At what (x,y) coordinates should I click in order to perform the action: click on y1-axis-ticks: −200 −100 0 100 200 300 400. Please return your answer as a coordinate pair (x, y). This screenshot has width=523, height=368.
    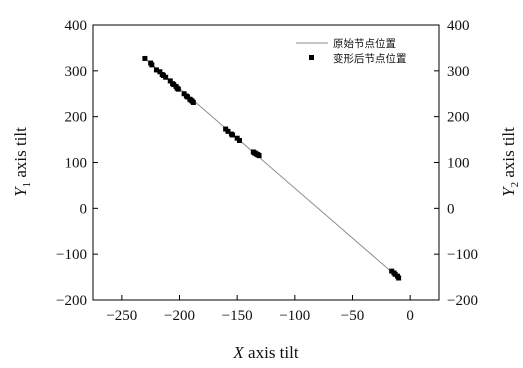
    Looking at the image, I should click on (77, 163).